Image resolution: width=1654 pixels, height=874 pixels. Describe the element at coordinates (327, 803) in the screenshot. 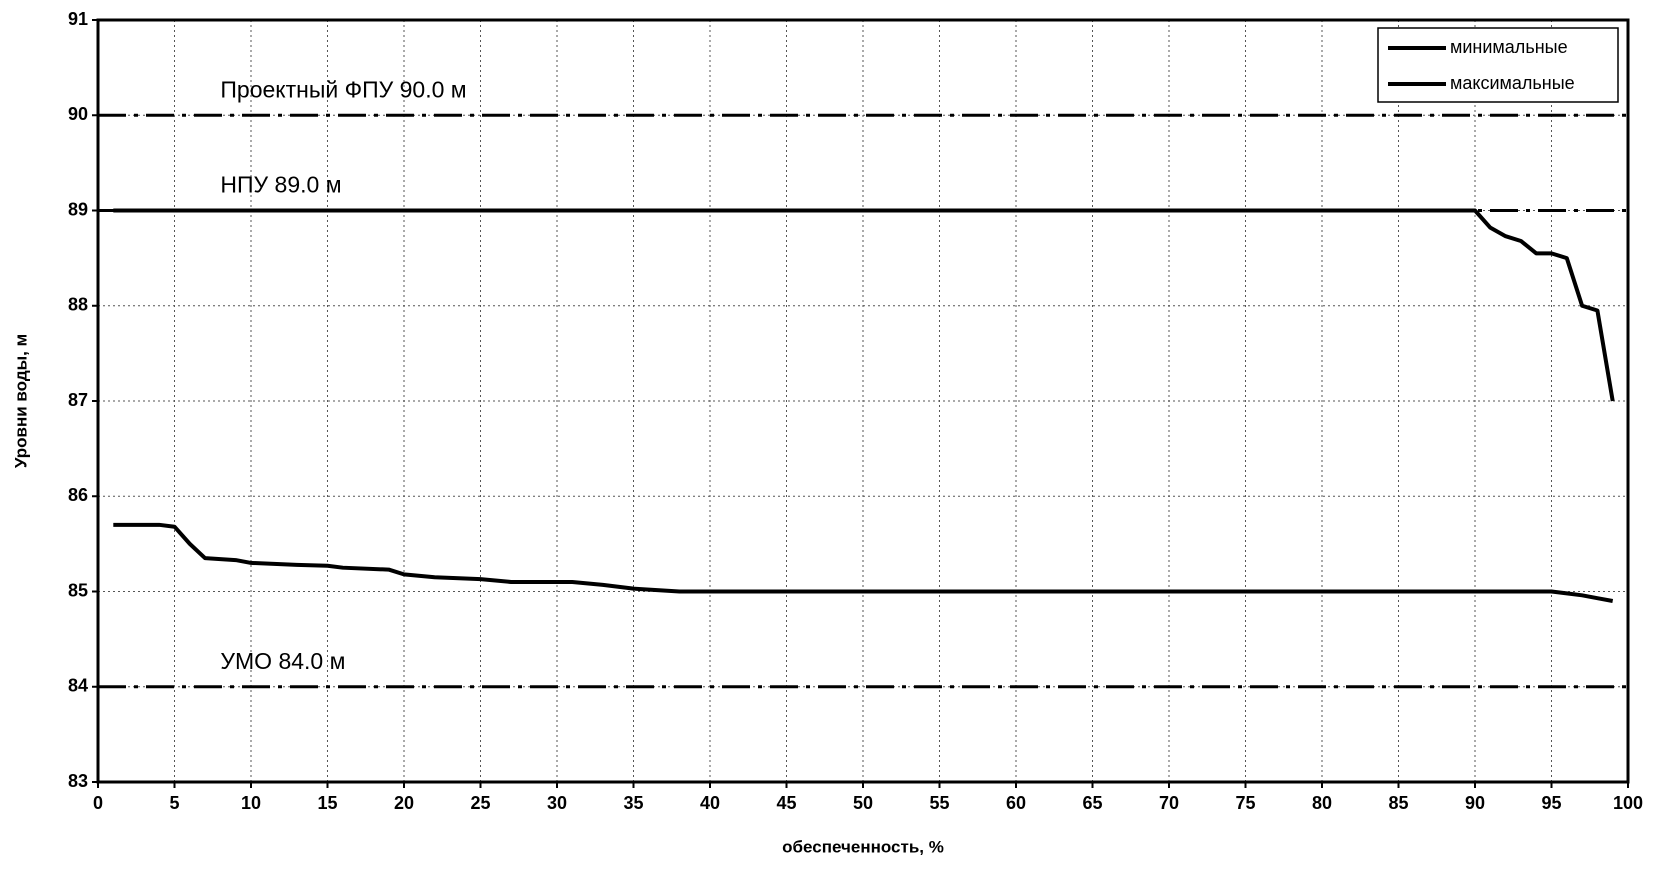

I see `x-tick-label: 15` at that location.